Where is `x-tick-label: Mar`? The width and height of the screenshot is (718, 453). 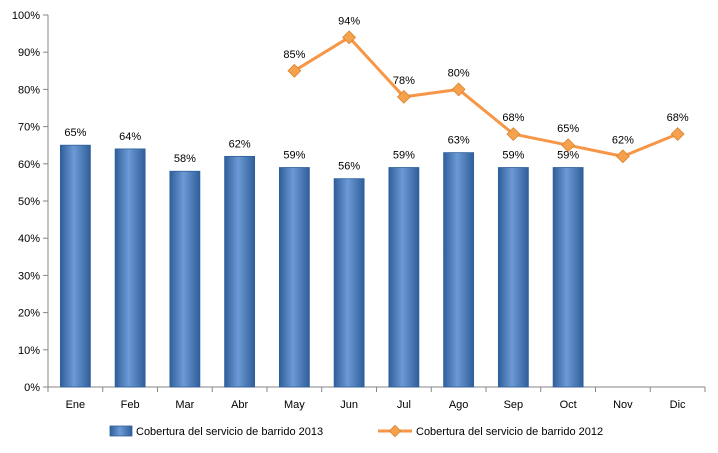 x-tick-label: Mar is located at coordinates (184, 405).